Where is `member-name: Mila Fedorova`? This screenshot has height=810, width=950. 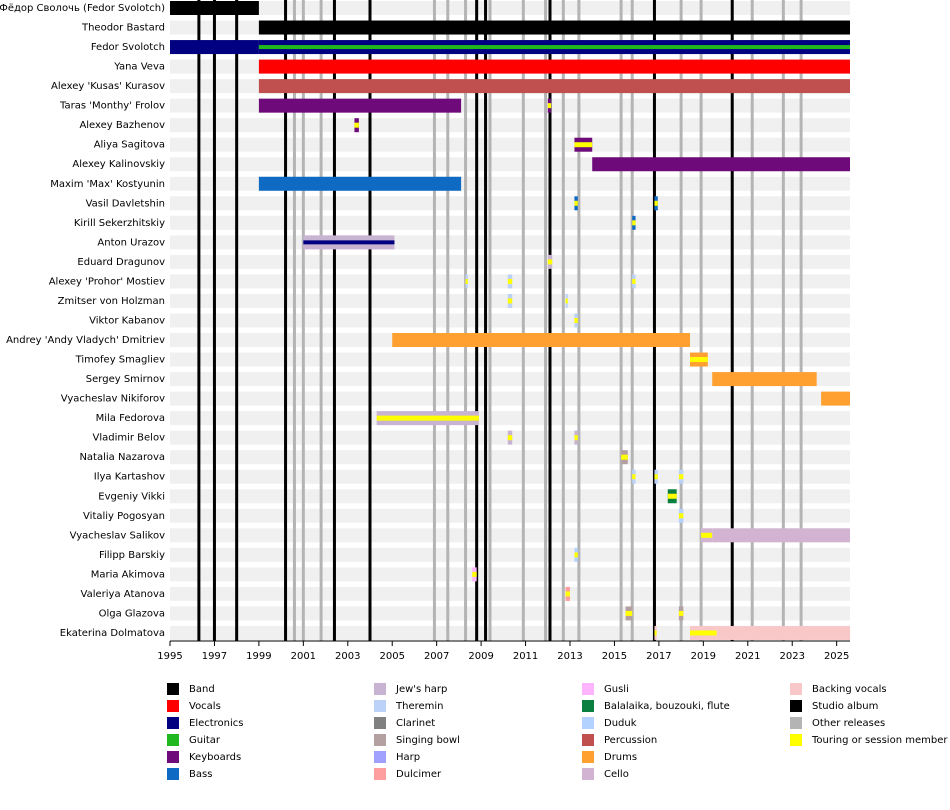 member-name: Mila Fedorova is located at coordinates (130, 418).